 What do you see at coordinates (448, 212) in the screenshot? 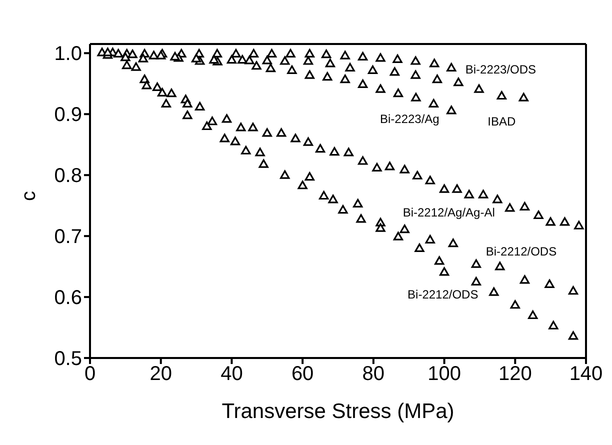
I see `series-label: Bi-2212/Ag/Ag-Al` at bounding box center [448, 212].